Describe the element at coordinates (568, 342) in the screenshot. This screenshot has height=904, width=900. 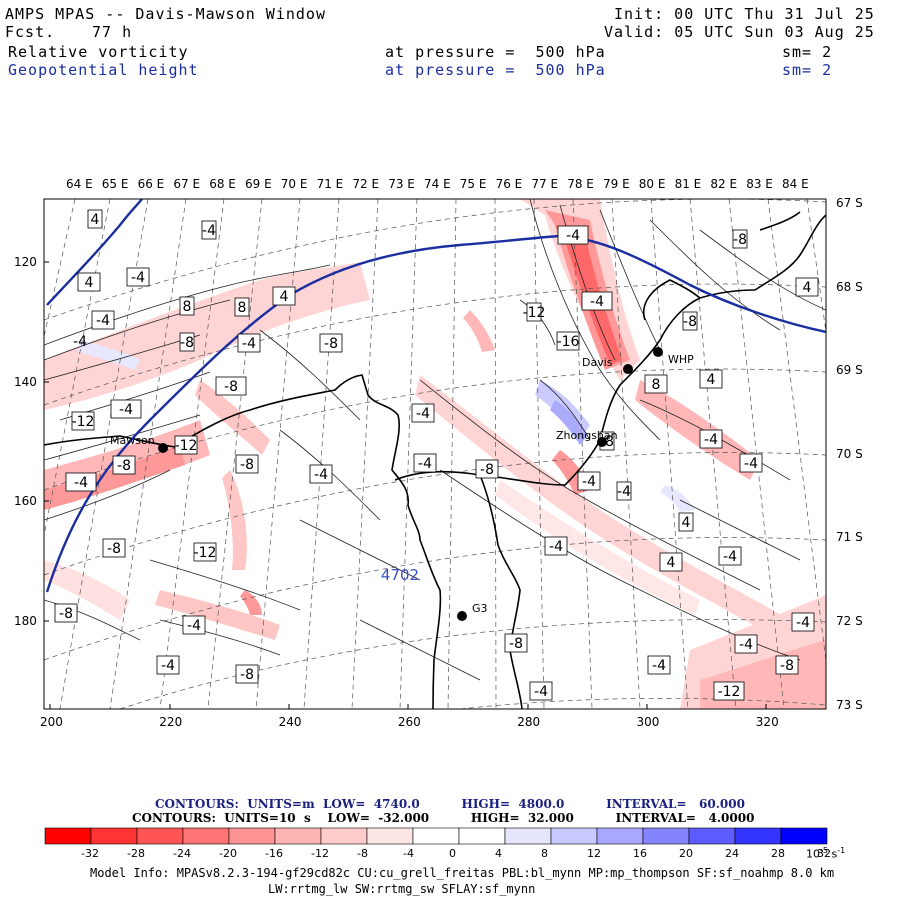
I see `vorticity-label: -16` at that location.